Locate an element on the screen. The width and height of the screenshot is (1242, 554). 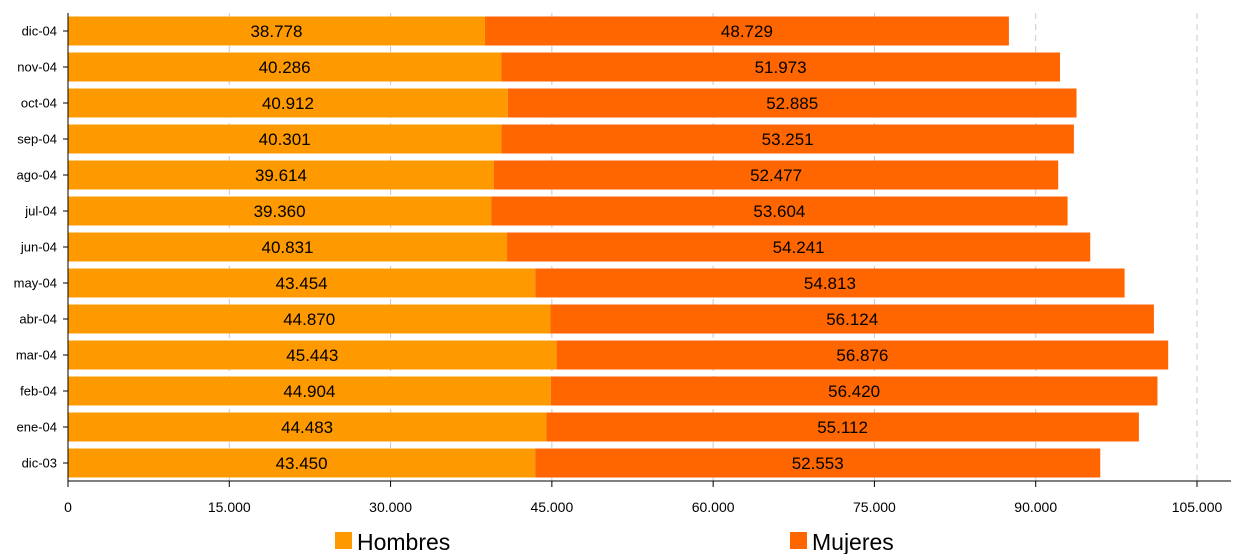
x-tick-label: 15.000 is located at coordinates (229, 507).